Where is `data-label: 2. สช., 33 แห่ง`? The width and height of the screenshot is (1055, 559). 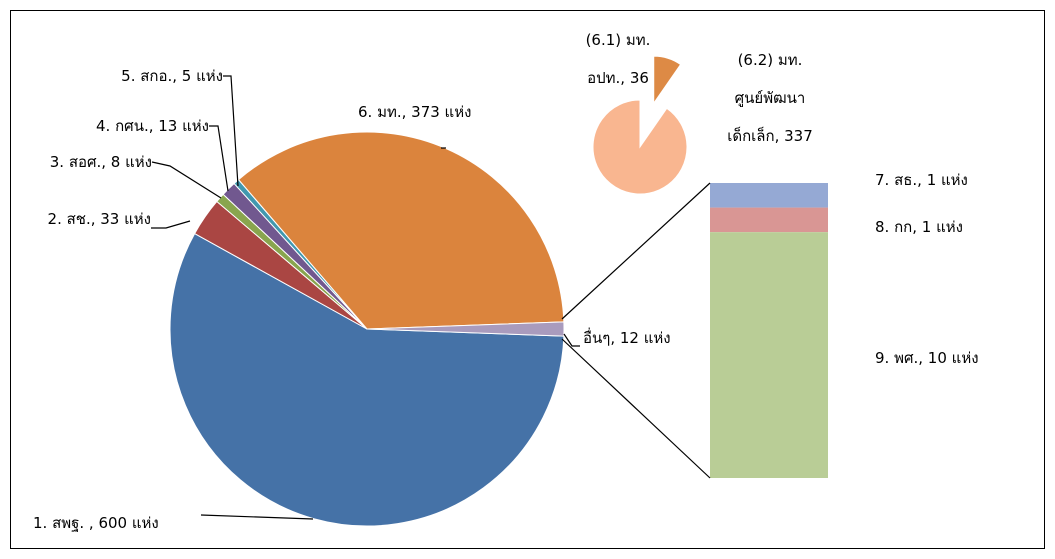
data-label: 2. สช., 33 แห่ง is located at coordinates (99, 219).